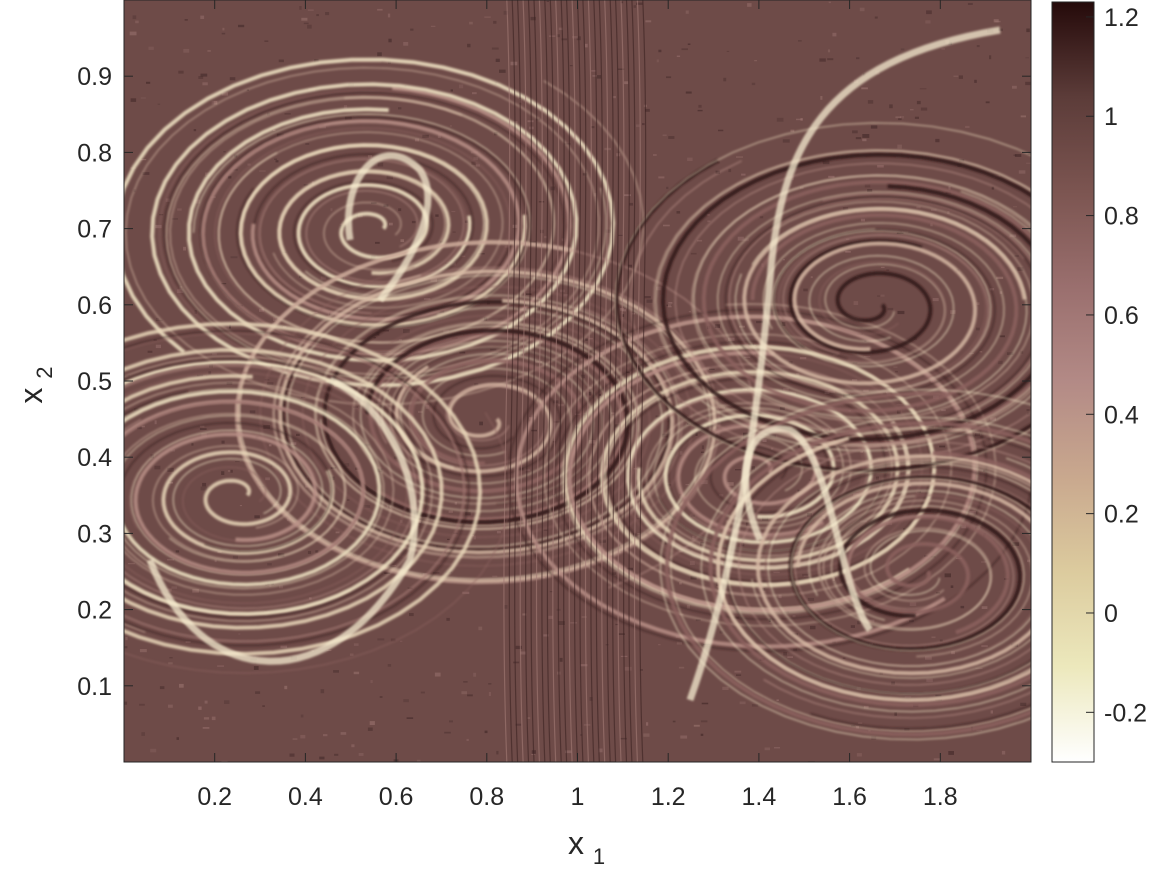 The height and width of the screenshot is (875, 1166). Describe the element at coordinates (94, 77) in the screenshot. I see `y-tick-label: 0.9` at that location.